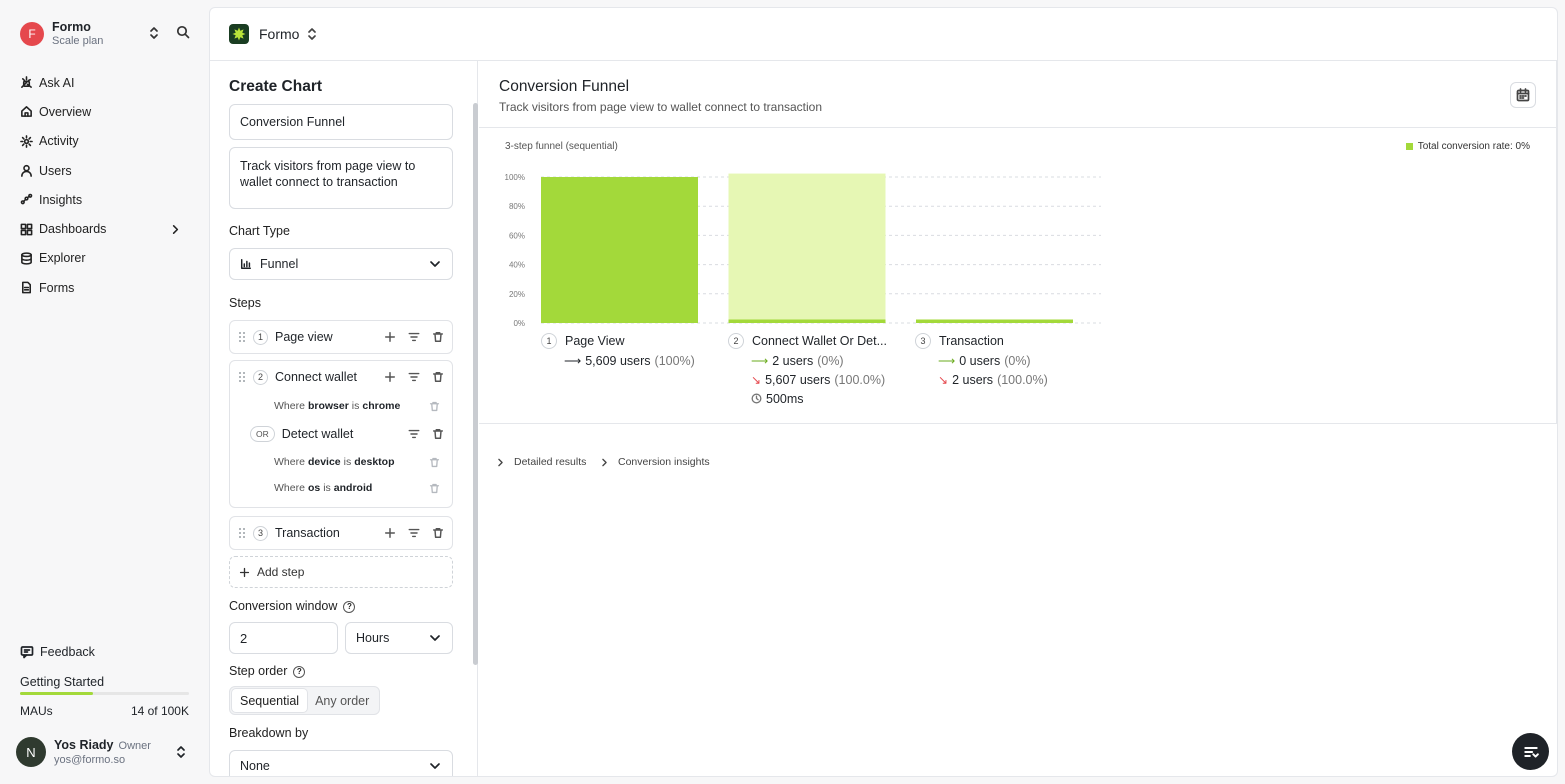 The height and width of the screenshot is (784, 1565). I want to click on sidebar-item-dashboards: Dashboards, so click(105, 228).